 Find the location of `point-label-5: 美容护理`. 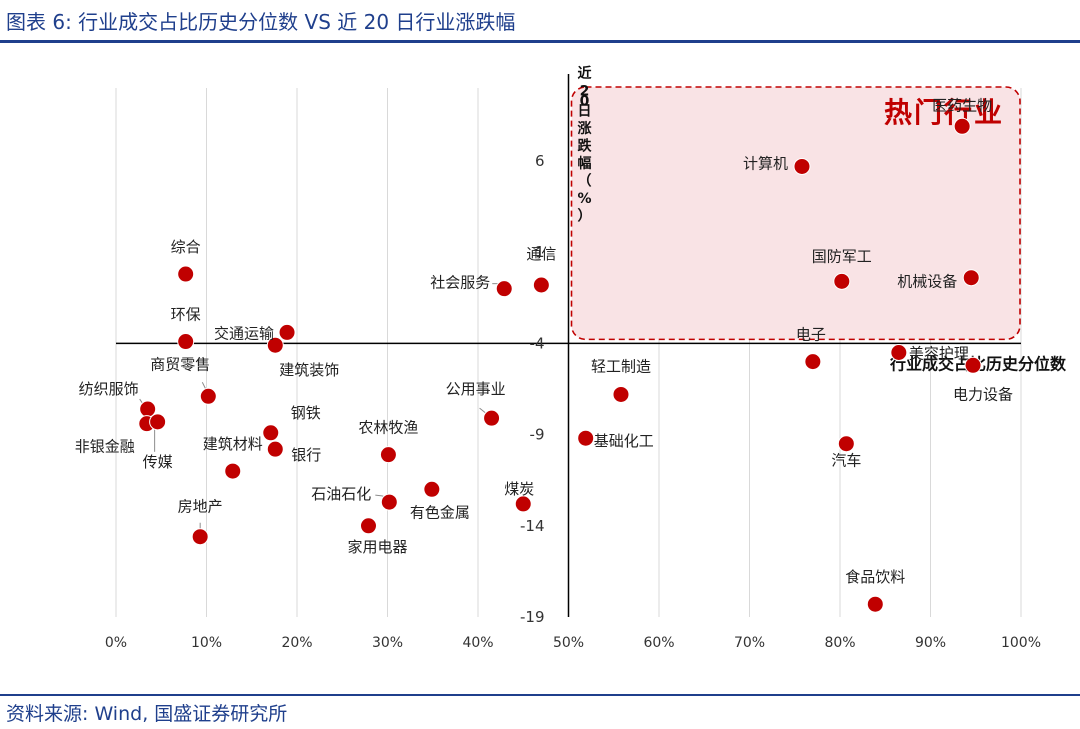

point-label-5: 美容护理 is located at coordinates (939, 354).